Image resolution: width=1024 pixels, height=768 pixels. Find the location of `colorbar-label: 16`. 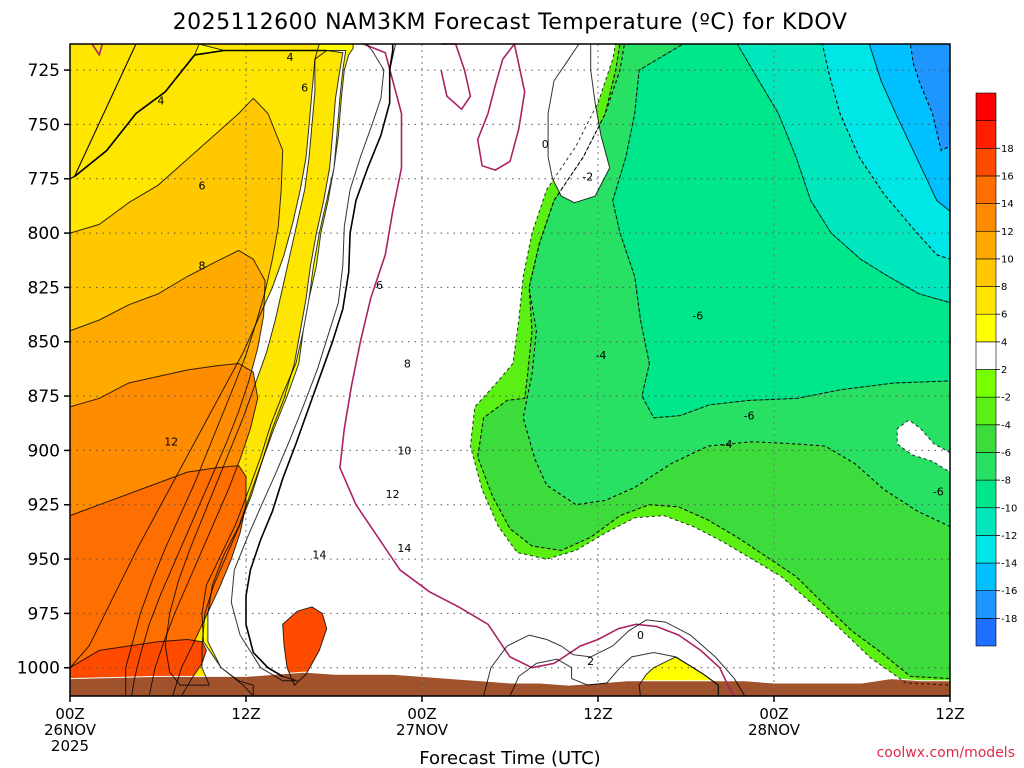

colorbar-label: 16 is located at coordinates (1007, 176).